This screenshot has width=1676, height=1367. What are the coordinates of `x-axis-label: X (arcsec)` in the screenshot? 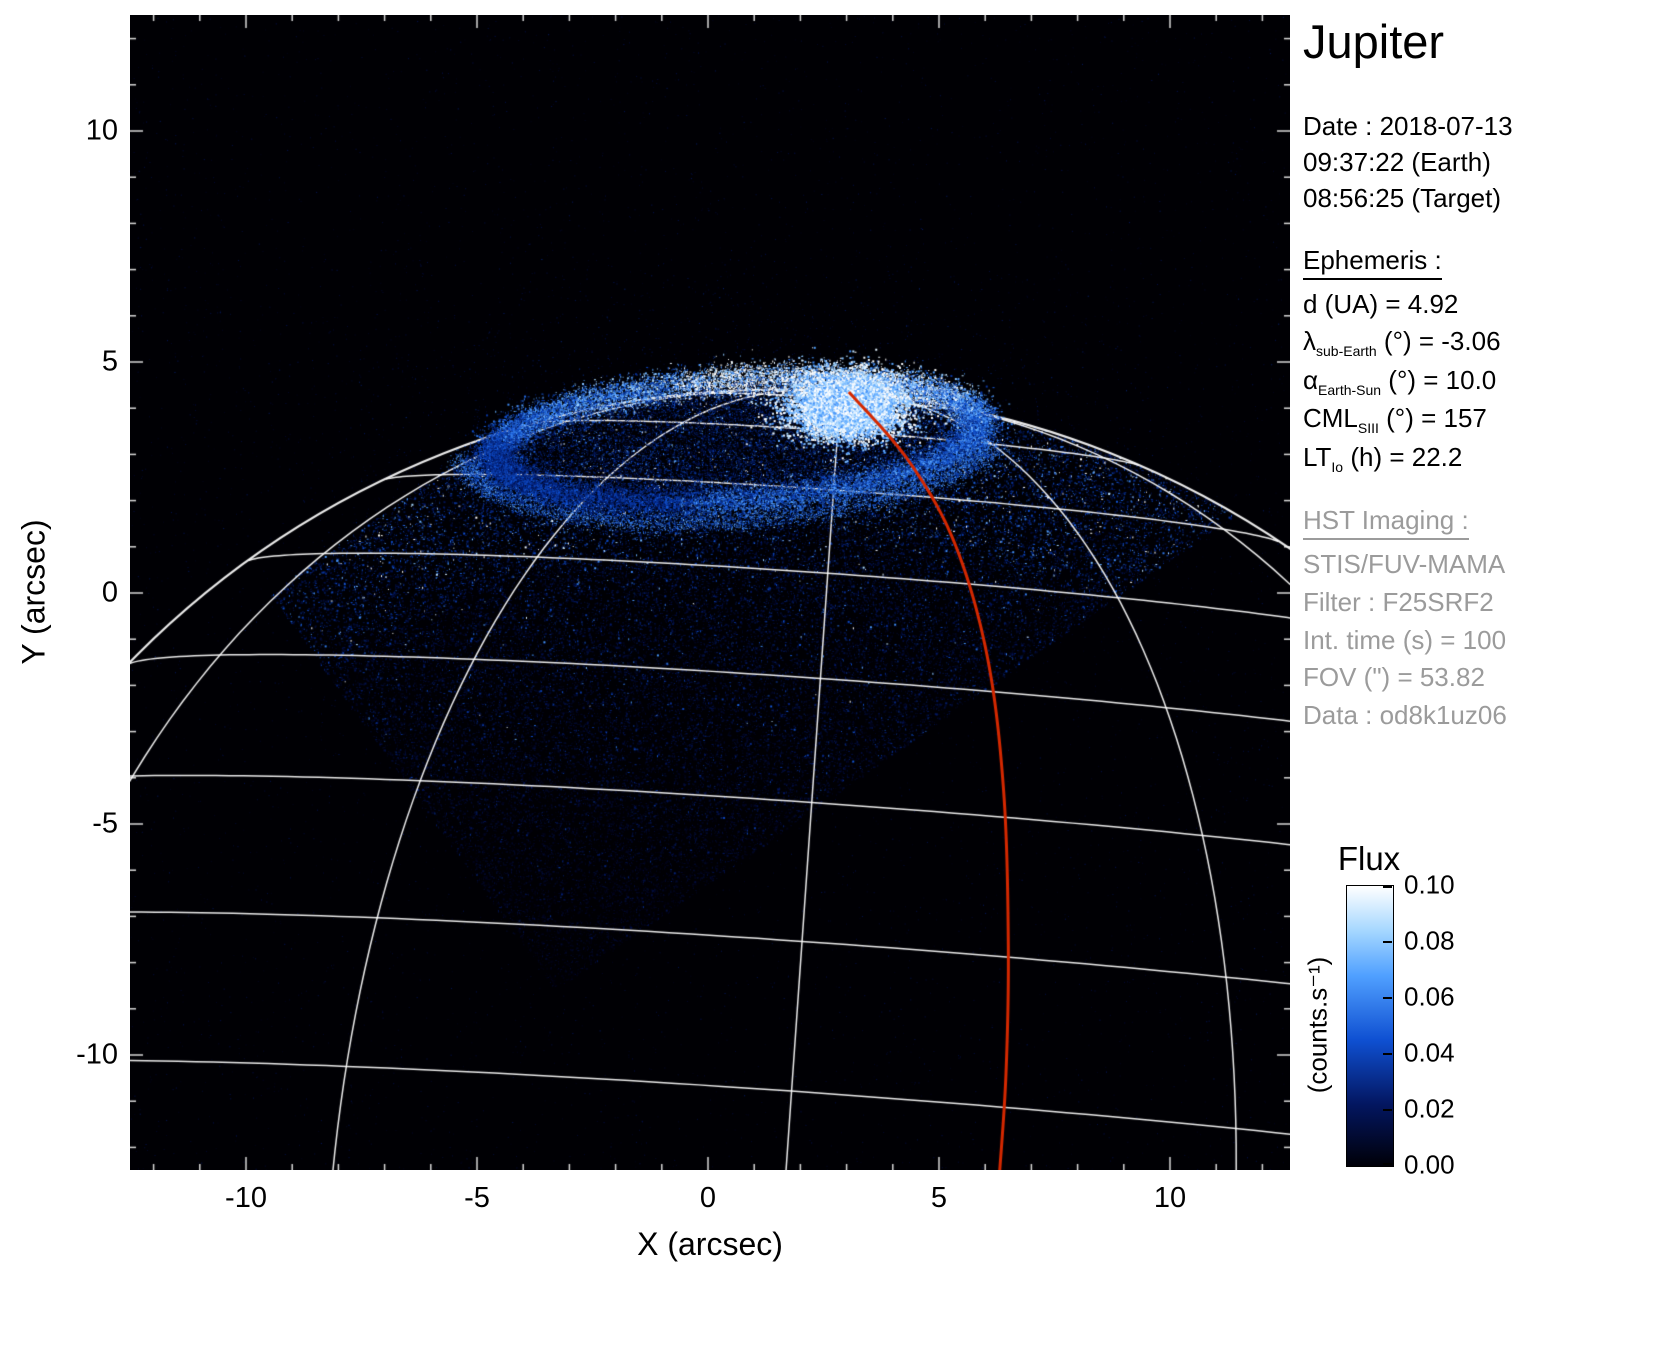 It's located at (710, 1244).